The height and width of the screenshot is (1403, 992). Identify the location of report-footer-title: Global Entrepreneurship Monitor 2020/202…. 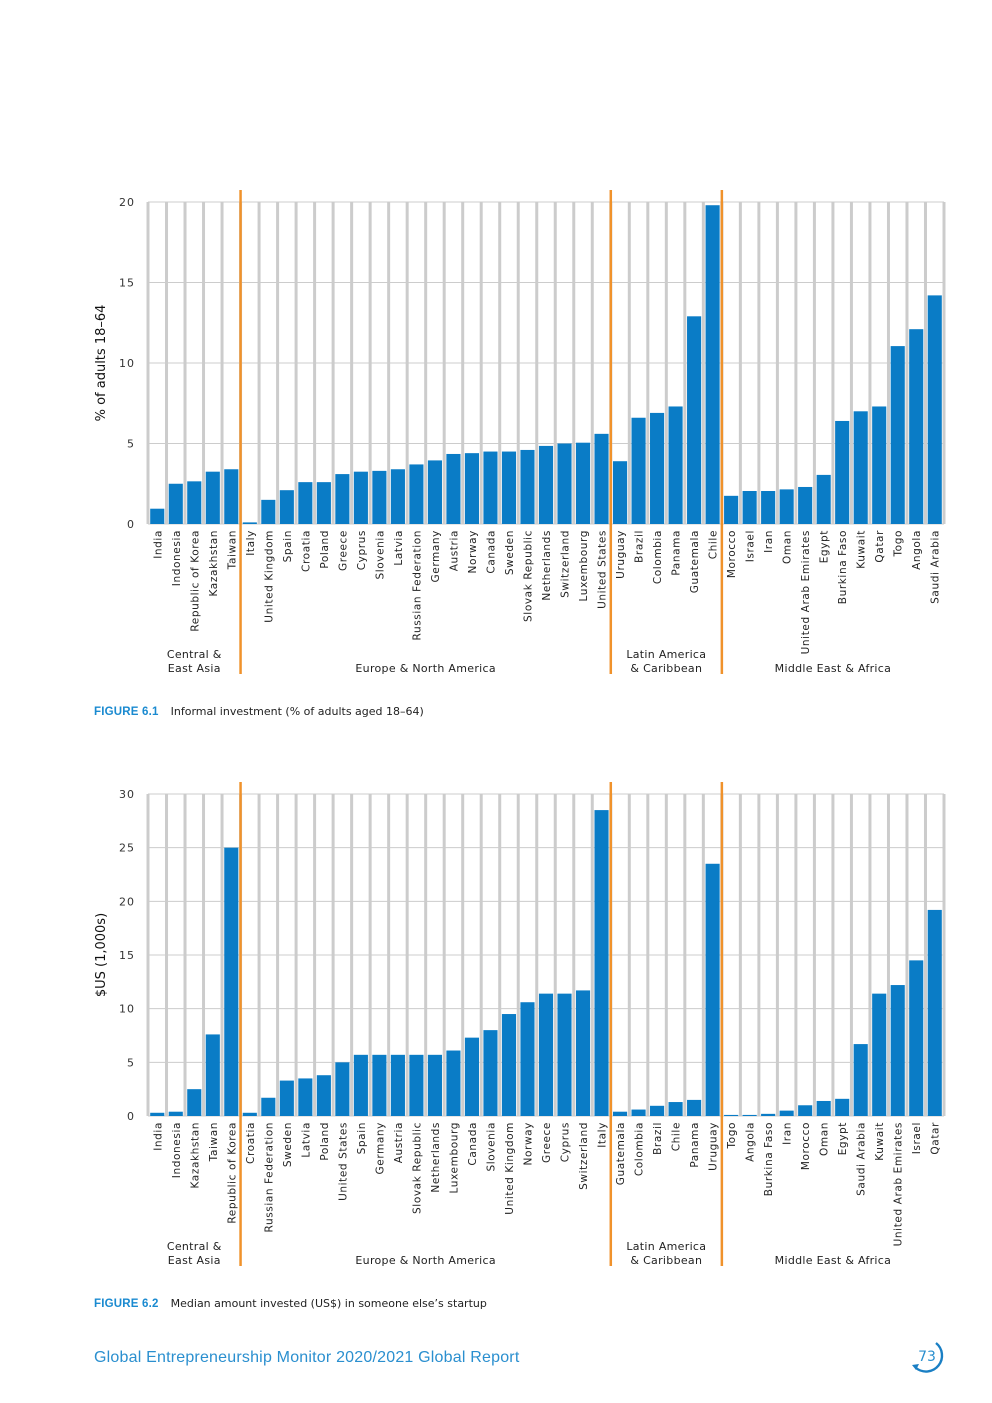
(307, 1357).